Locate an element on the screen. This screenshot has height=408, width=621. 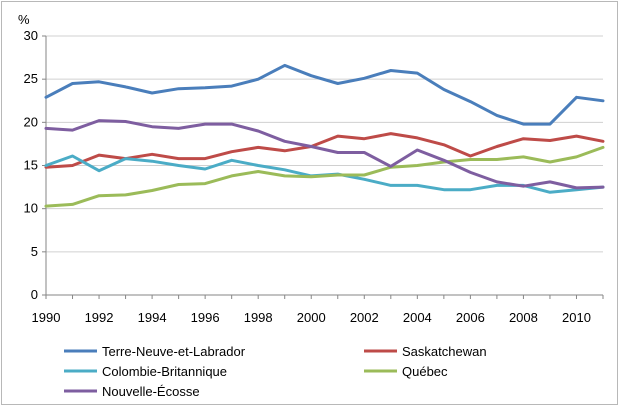
y-tick-label: 15 is located at coordinates (31, 165).